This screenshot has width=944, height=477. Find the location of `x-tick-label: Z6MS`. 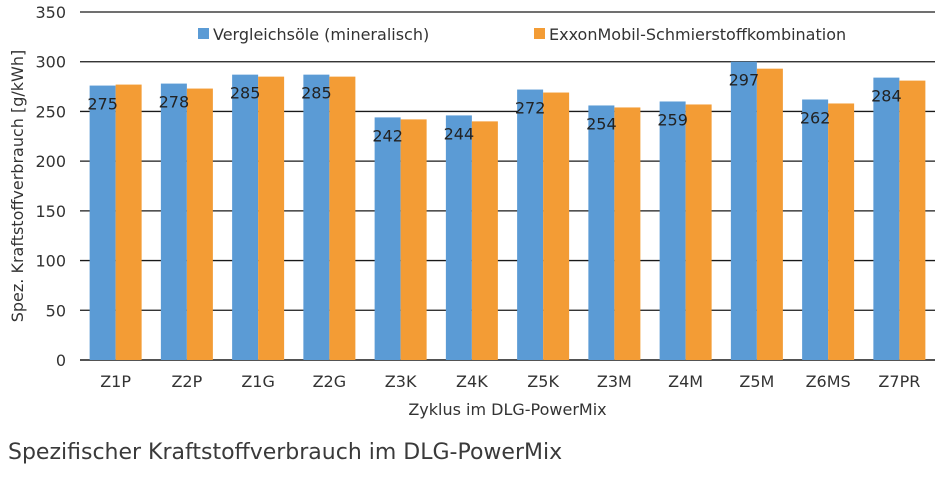

x-tick-label: Z6MS is located at coordinates (828, 381).